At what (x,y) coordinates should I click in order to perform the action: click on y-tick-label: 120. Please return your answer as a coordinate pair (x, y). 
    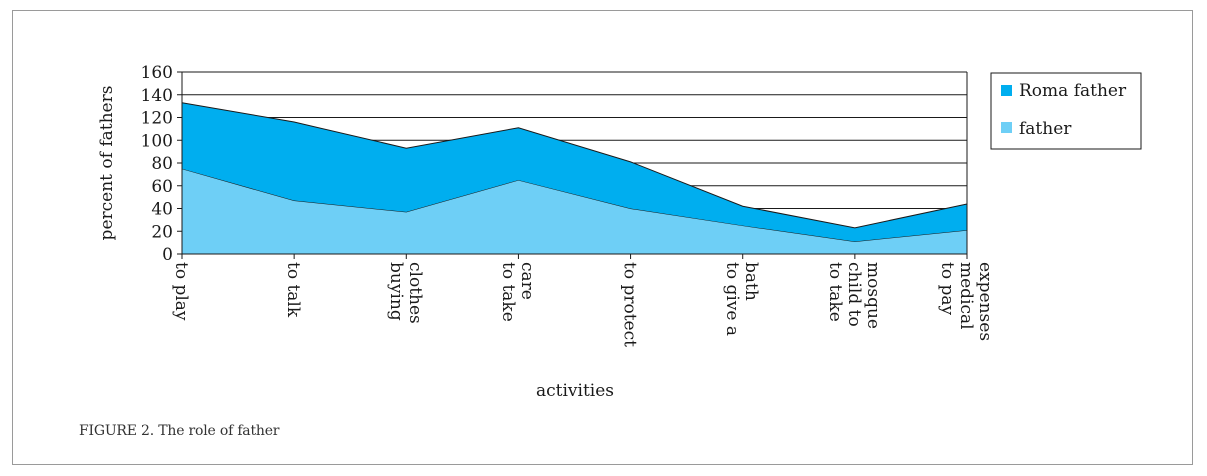
    Looking at the image, I should click on (157, 119).